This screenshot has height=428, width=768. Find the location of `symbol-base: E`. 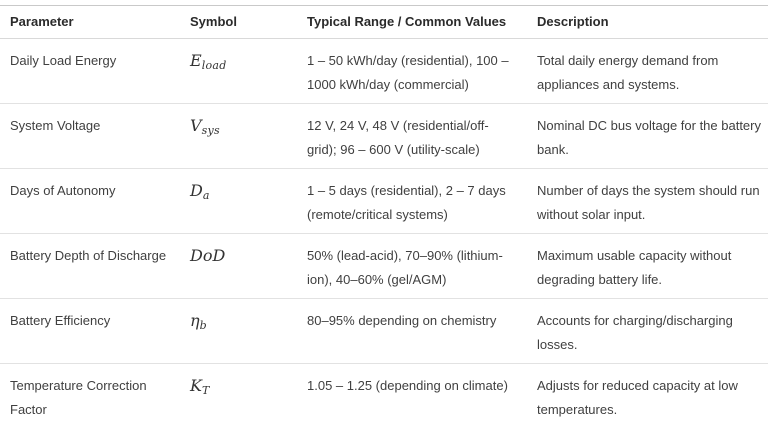

symbol-base: E is located at coordinates (196, 60).